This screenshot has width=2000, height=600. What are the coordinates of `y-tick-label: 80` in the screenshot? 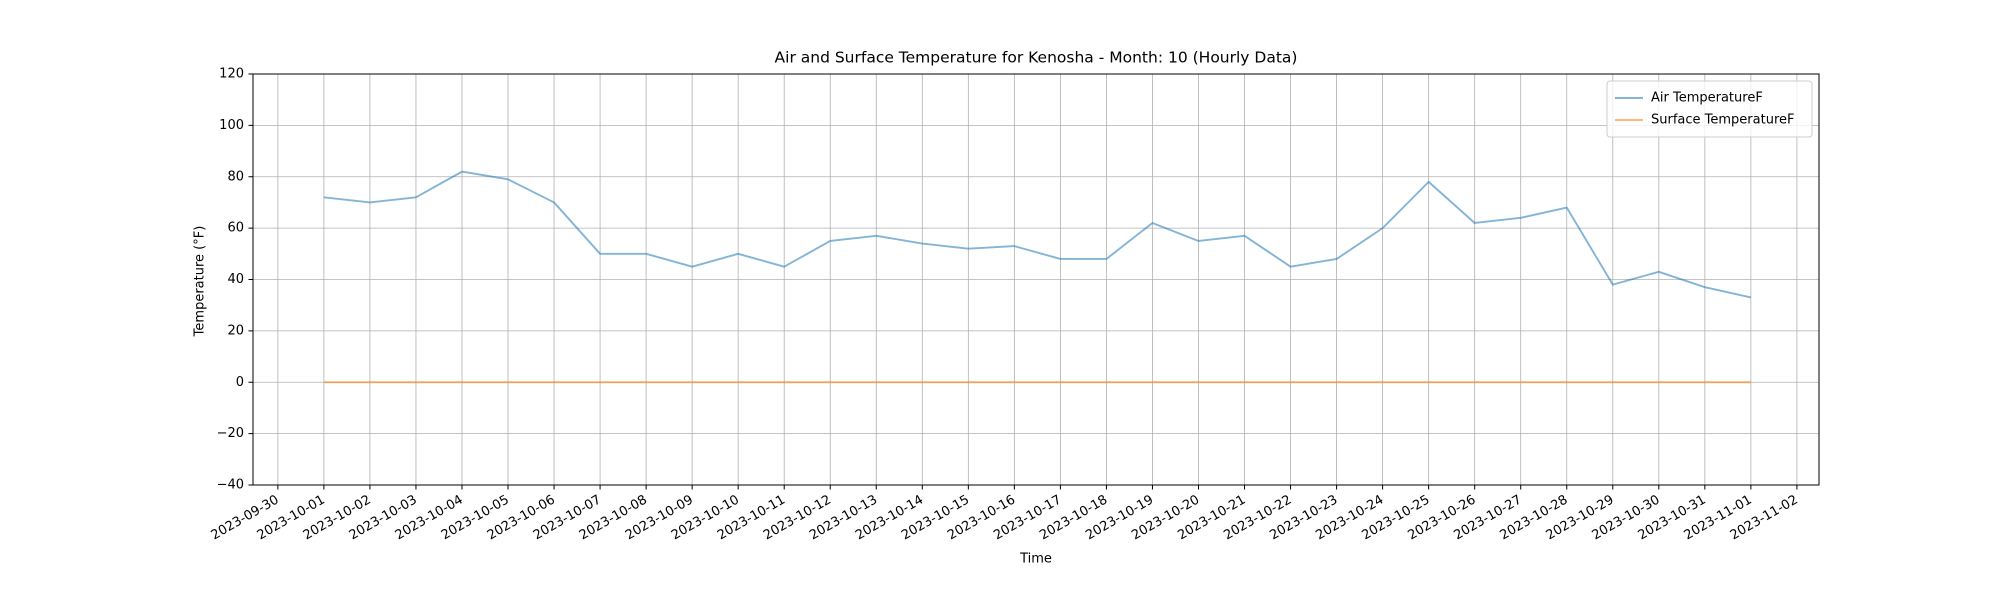 It's located at (235, 176).